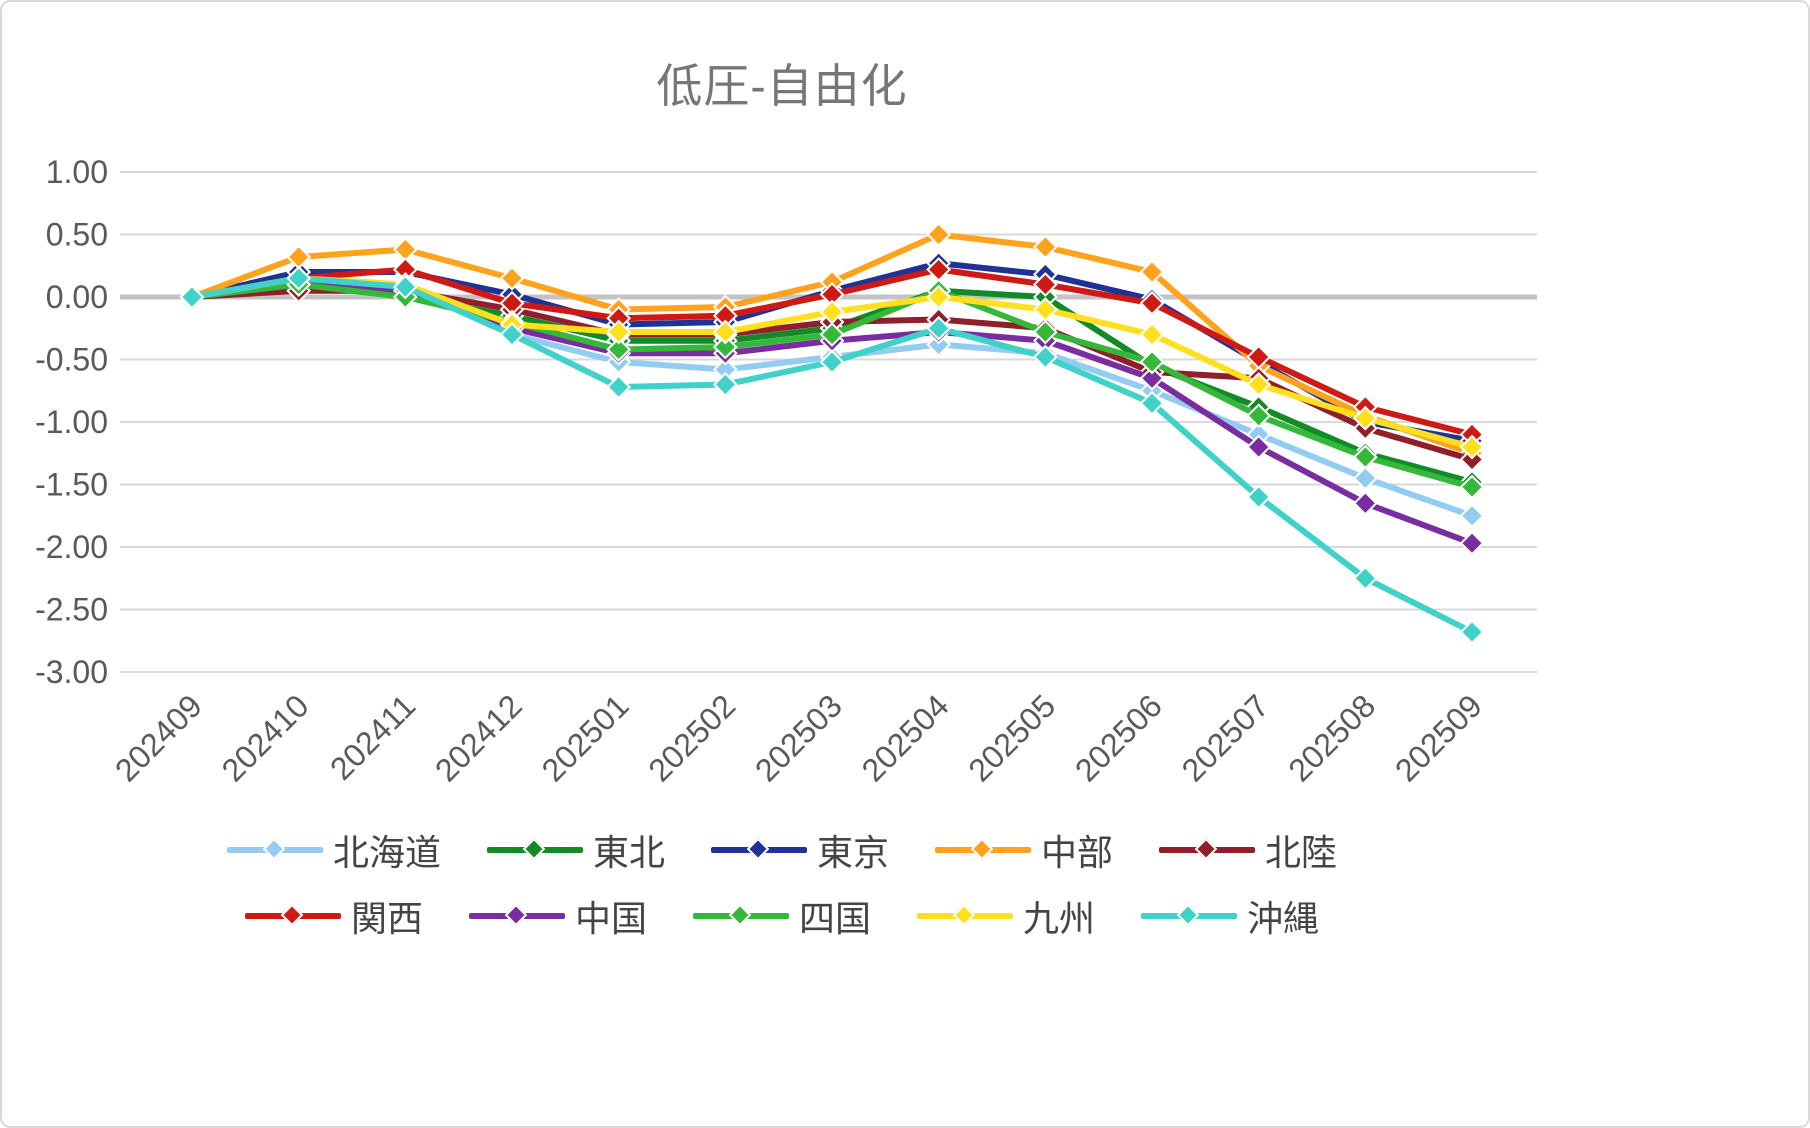  I want to click on legend-label: 東京, so click(852, 852).